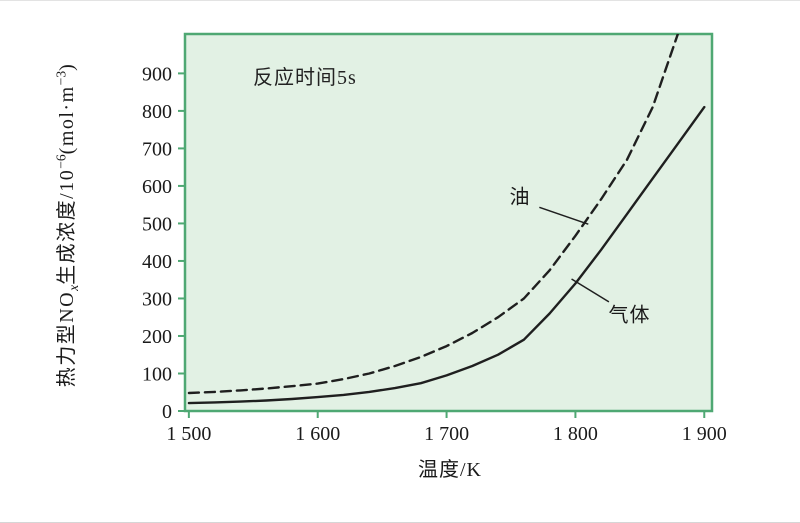 The height and width of the screenshot is (523, 800). I want to click on series-label-gas: 气体, so click(629, 315).